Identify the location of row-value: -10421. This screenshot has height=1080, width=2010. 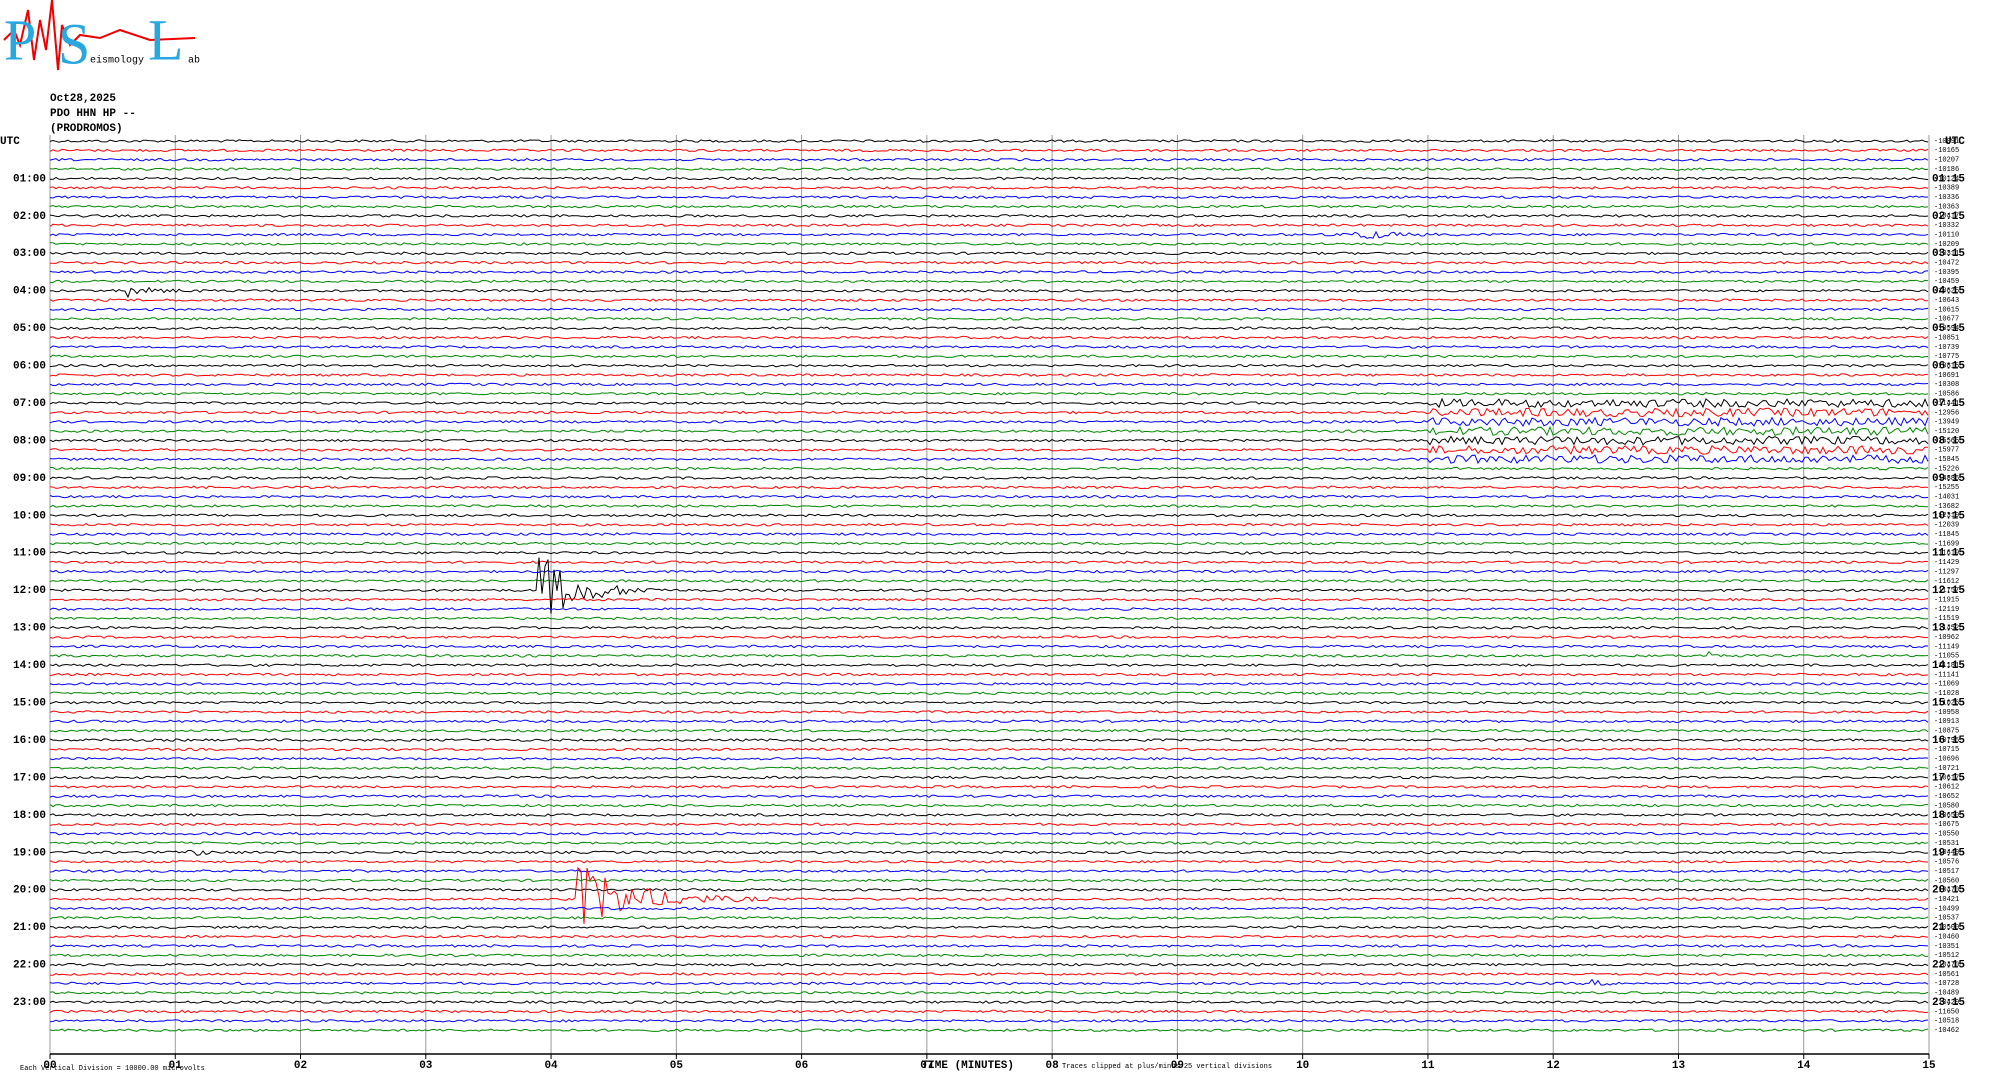
(1946, 900).